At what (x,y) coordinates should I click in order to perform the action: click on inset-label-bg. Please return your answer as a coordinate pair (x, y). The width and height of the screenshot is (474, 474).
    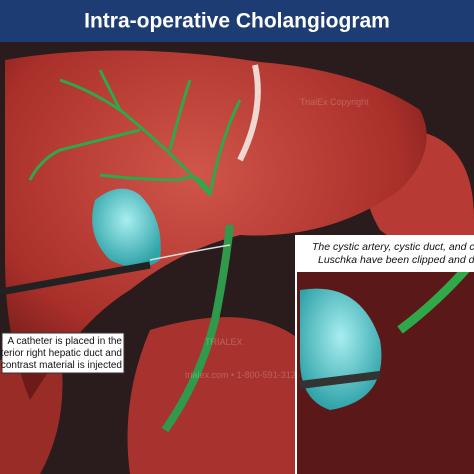
    Looking at the image, I should click on (385, 254).